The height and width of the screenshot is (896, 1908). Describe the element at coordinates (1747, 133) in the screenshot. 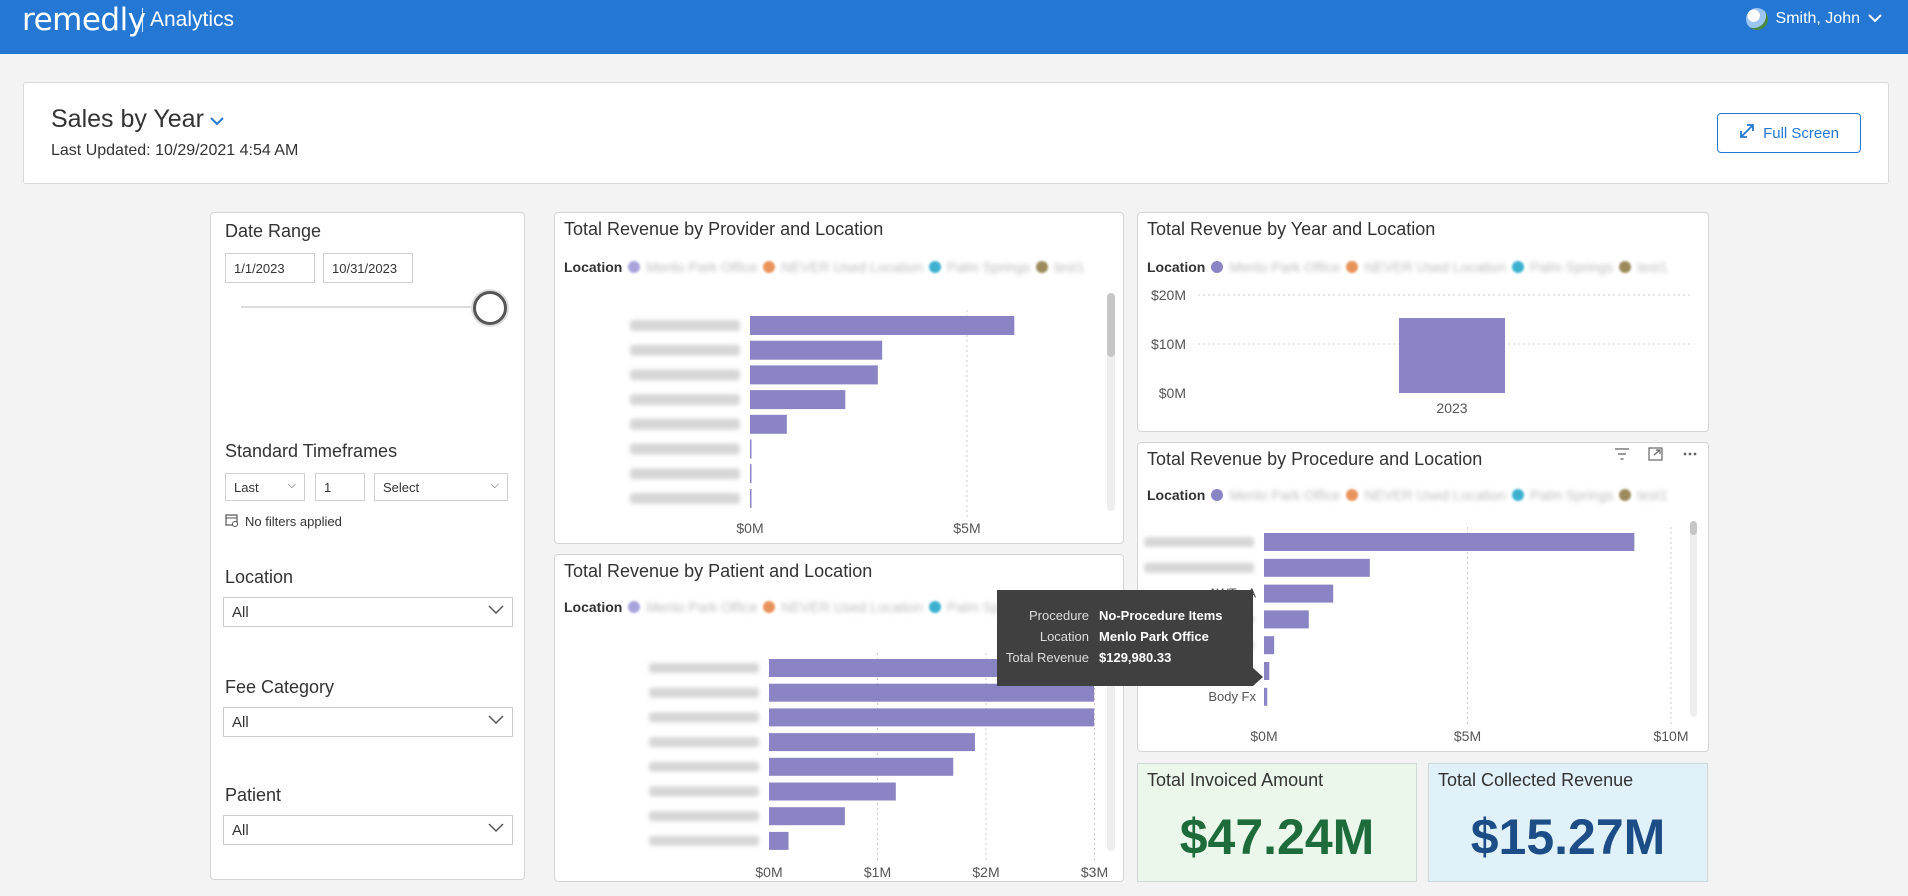

I see `expand-icon` at that location.